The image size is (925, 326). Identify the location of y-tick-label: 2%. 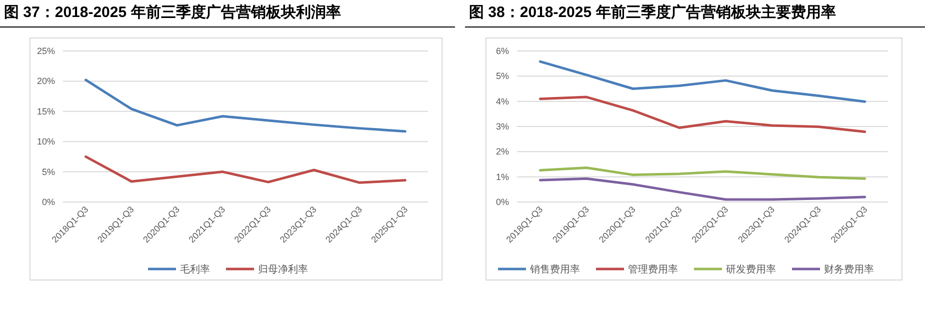
(502, 151).